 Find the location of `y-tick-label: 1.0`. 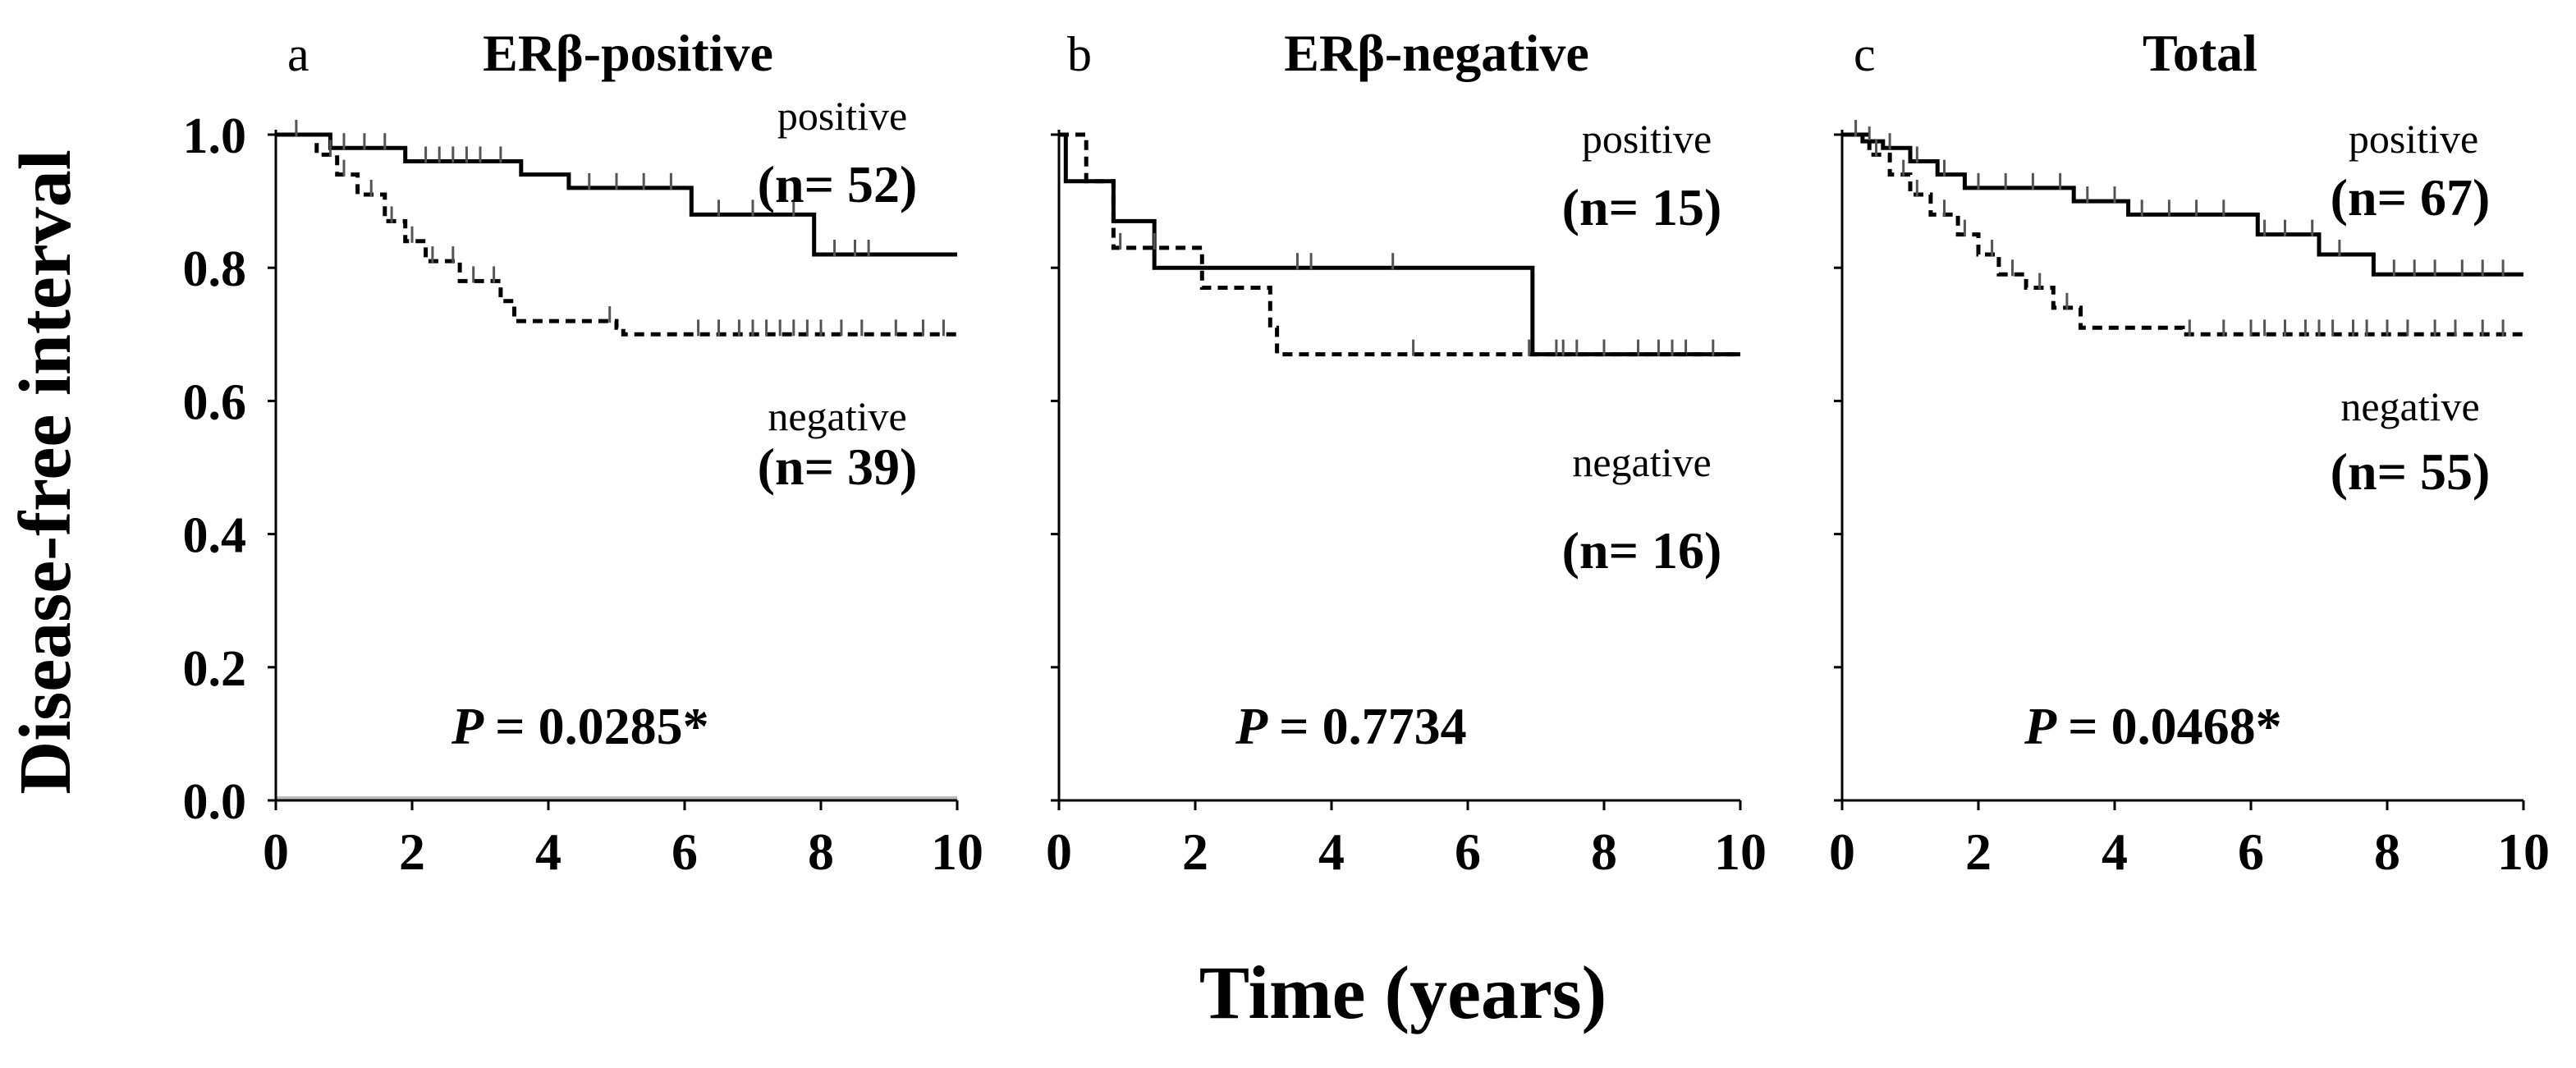

y-tick-label: 1.0 is located at coordinates (215, 136).